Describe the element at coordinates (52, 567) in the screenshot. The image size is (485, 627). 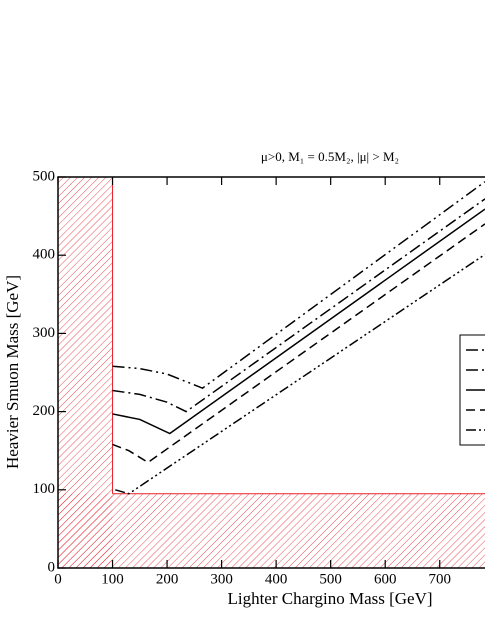
I see `y-tick-label: 0` at that location.